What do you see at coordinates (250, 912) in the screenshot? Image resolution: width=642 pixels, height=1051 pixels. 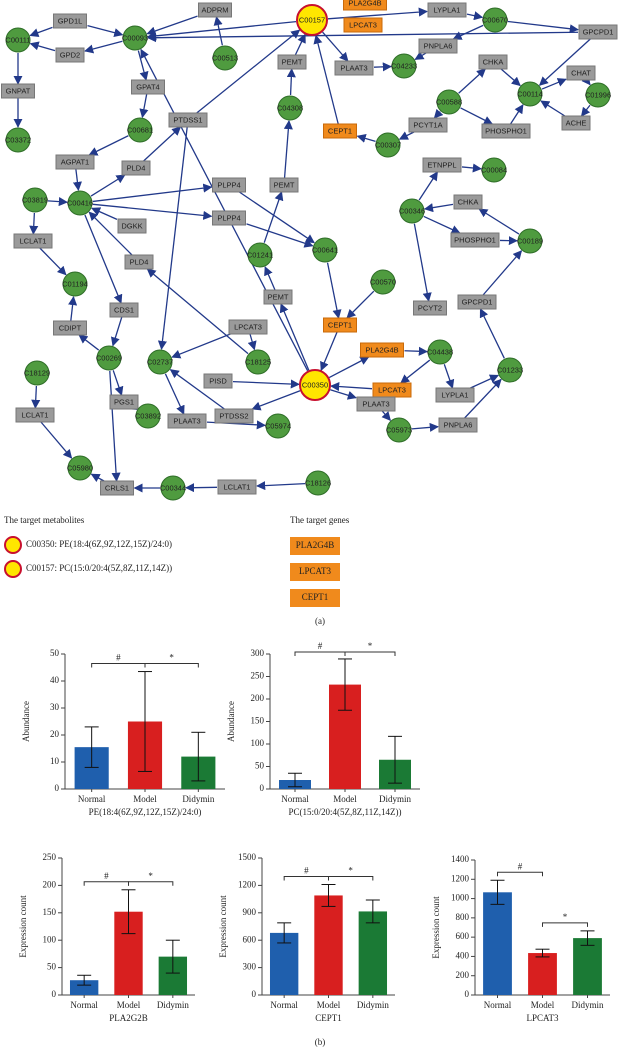 I see `y-tick-label: 900` at bounding box center [250, 912].